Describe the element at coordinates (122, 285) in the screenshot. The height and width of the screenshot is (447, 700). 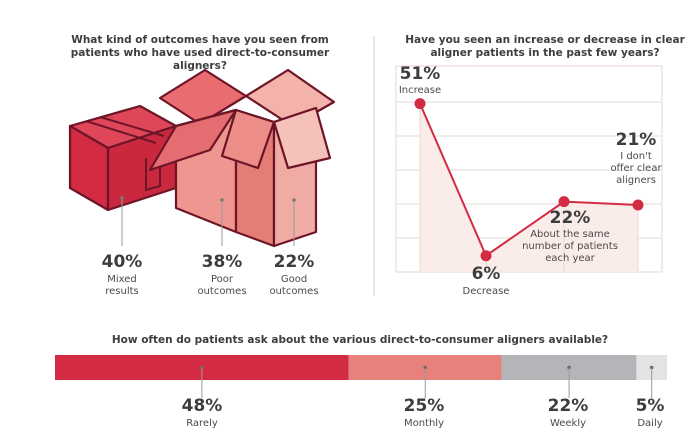
I see `mixed-results-label: Mixed results` at that location.